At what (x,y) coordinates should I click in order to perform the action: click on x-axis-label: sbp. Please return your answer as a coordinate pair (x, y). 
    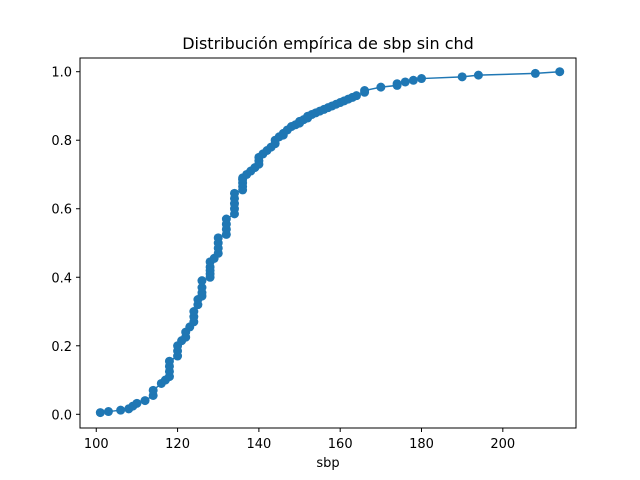
    Looking at the image, I should click on (327, 463).